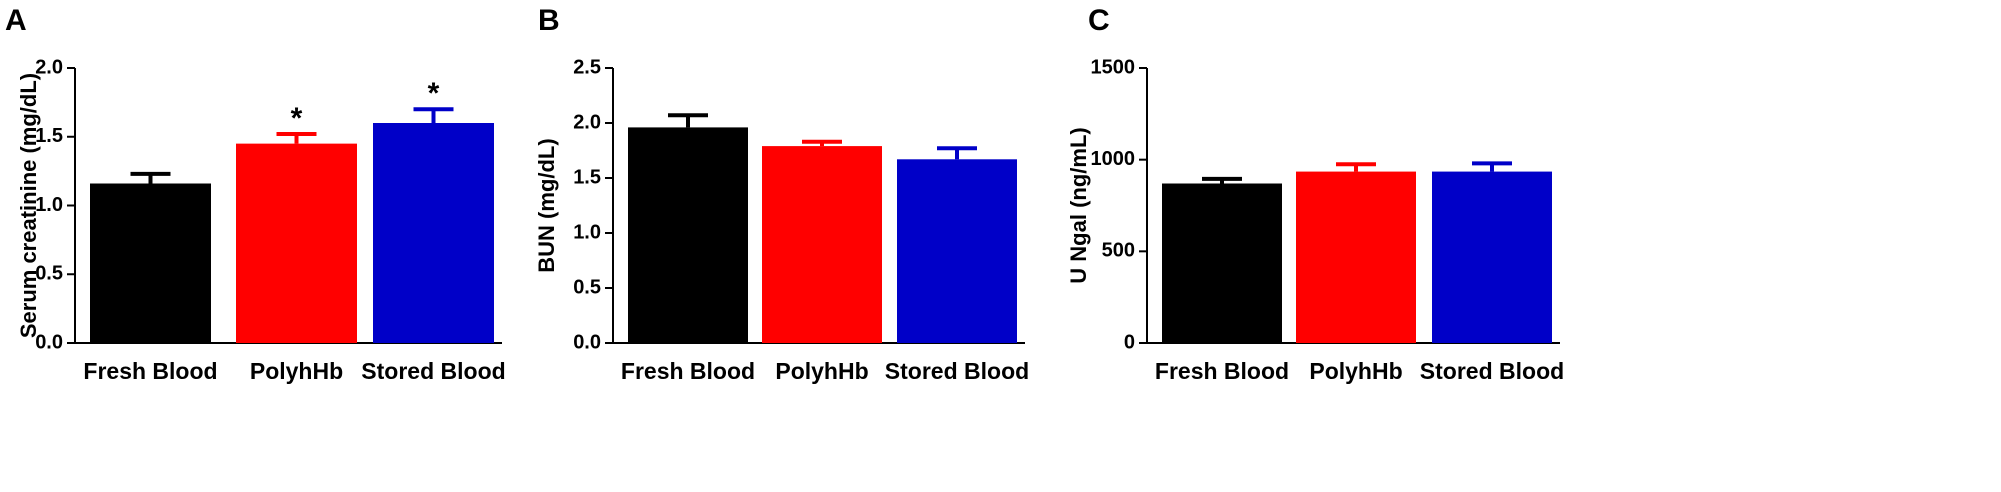 This screenshot has height=492, width=2001. What do you see at coordinates (1078, 205) in the screenshot?
I see `y-axis-label: U Ngal (ng/mL)` at bounding box center [1078, 205].